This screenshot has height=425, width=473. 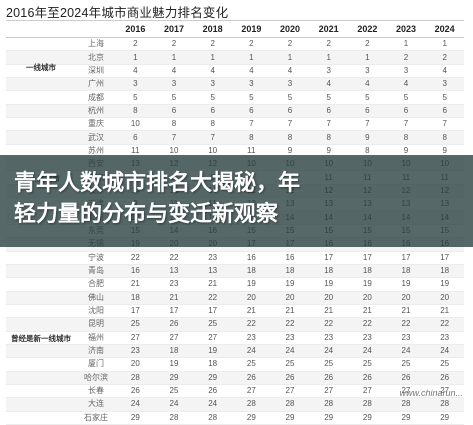 I want to click on rank-cell: 9, so click(x=444, y=150).